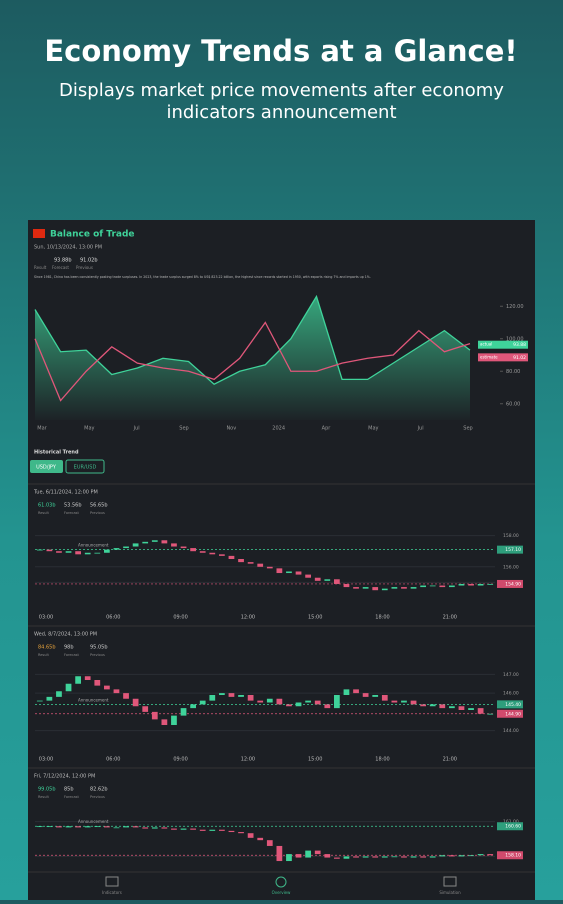  Describe the element at coordinates (183, 429) in the screenshot. I see `x-tick-label: Sep` at that location.